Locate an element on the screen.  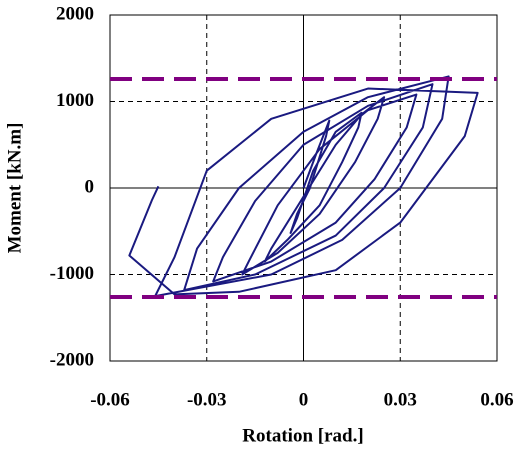
x-tick-label: 0.03 is located at coordinates (400, 399).